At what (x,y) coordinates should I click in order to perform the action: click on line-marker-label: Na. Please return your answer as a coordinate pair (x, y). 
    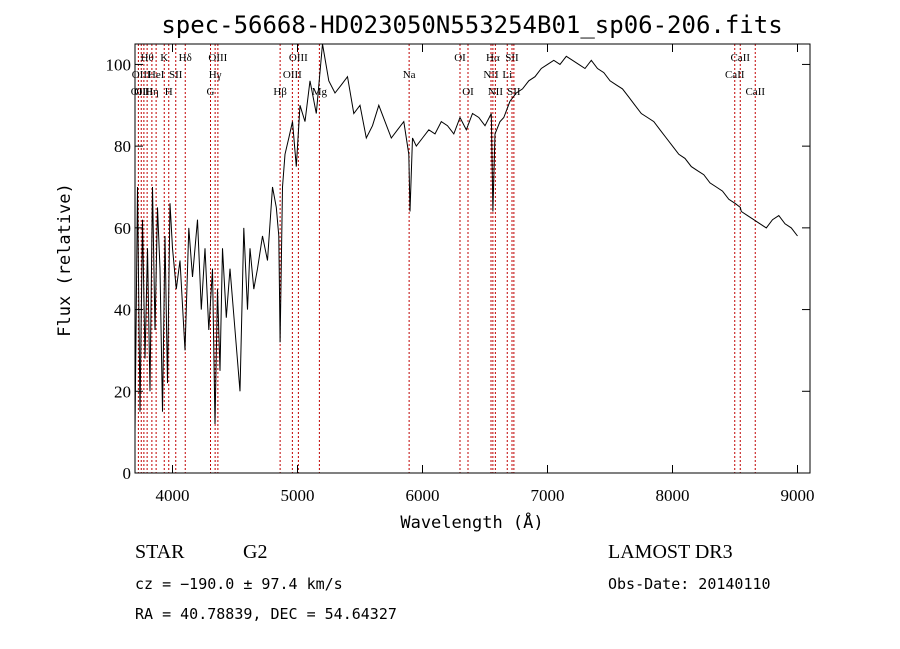
    Looking at the image, I should click on (409, 75).